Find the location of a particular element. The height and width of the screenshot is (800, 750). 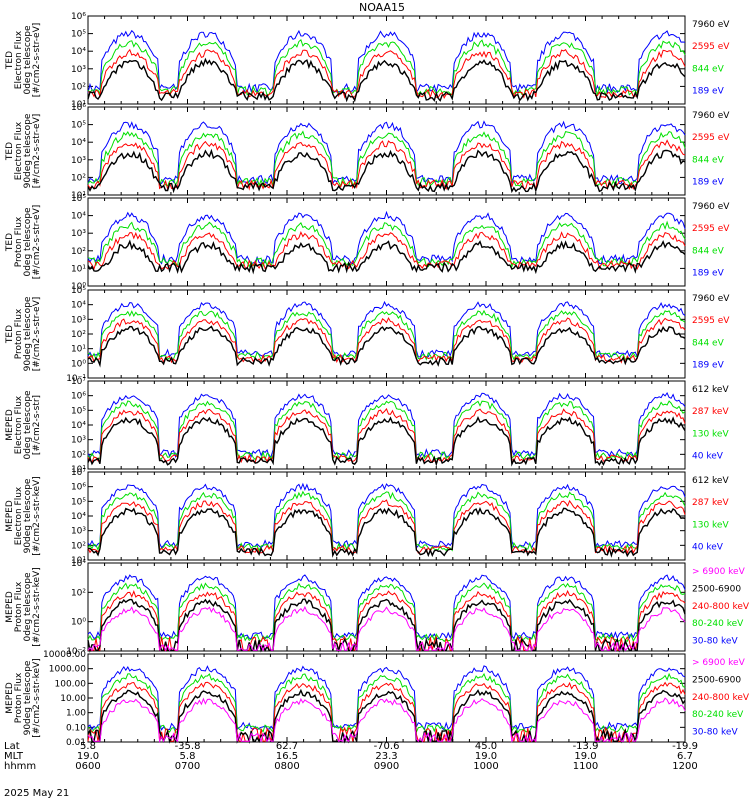

y-tick-label: 0.01 is located at coordinates (76, 743).